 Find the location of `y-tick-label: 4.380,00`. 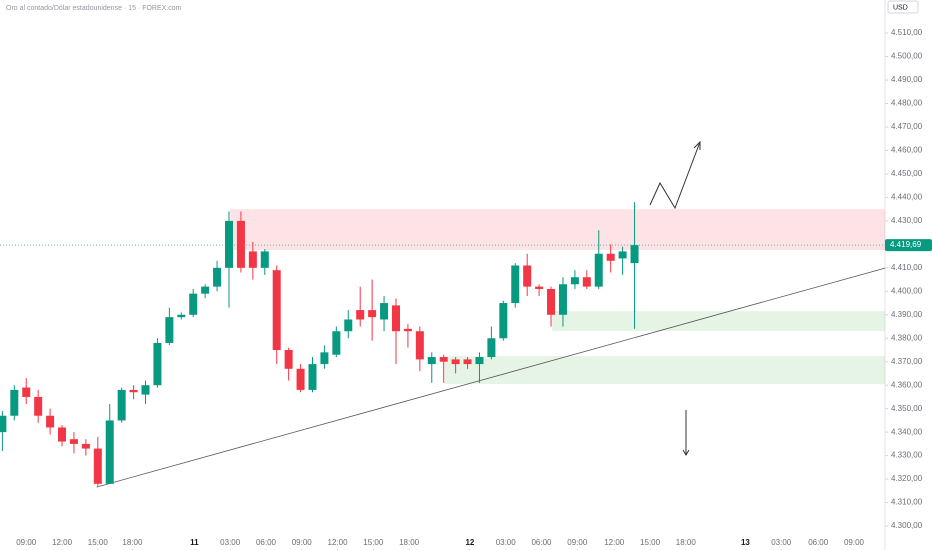

y-tick-label: 4.380,00 is located at coordinates (907, 337).